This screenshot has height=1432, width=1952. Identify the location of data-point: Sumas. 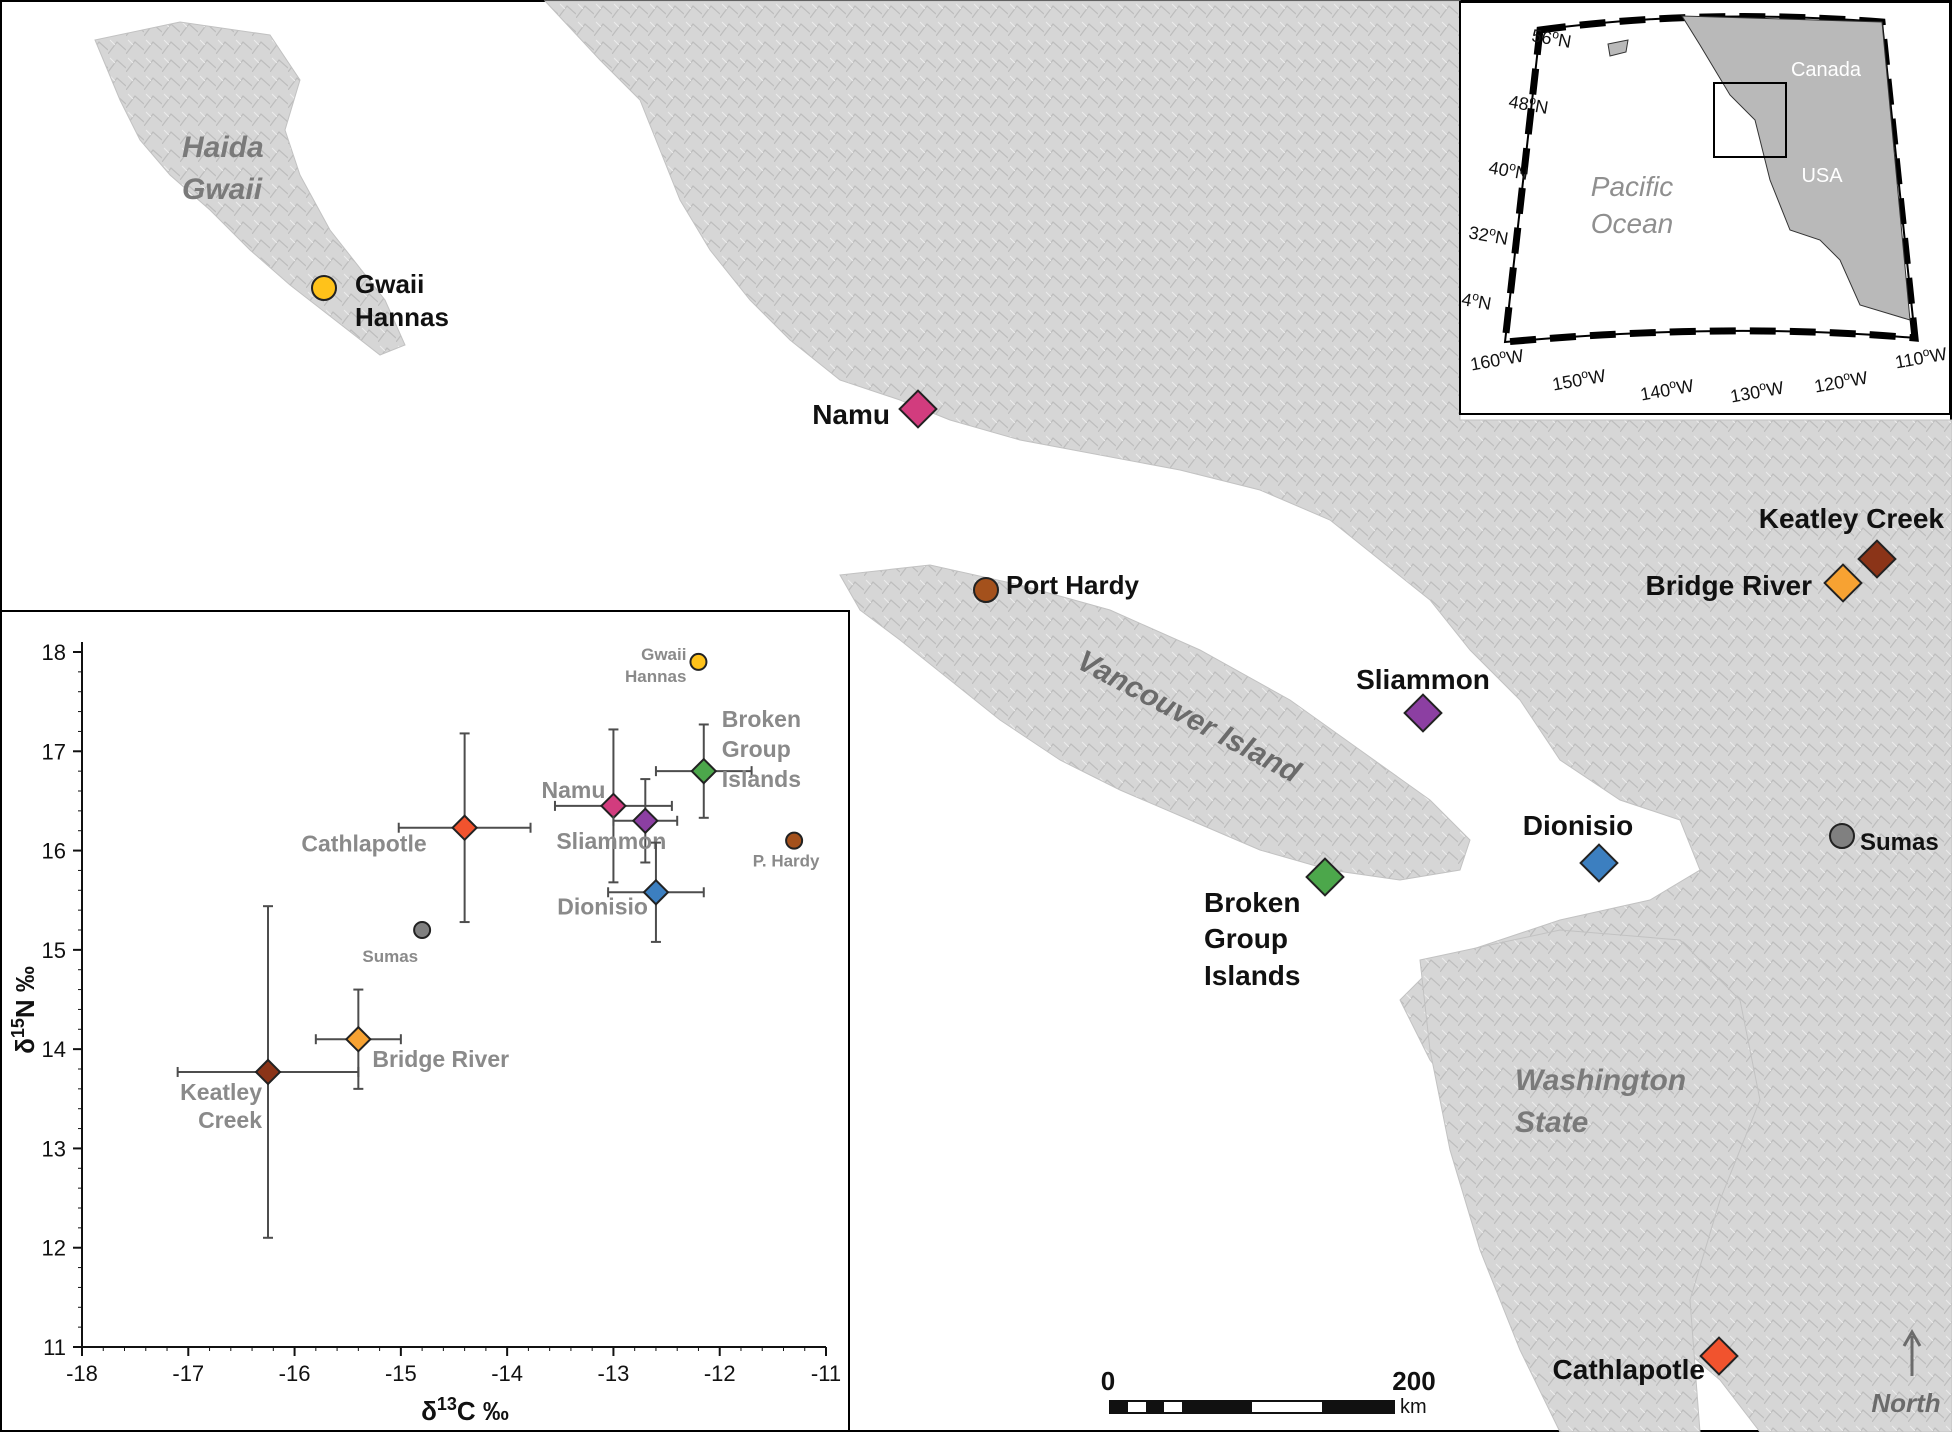
(397, 943).